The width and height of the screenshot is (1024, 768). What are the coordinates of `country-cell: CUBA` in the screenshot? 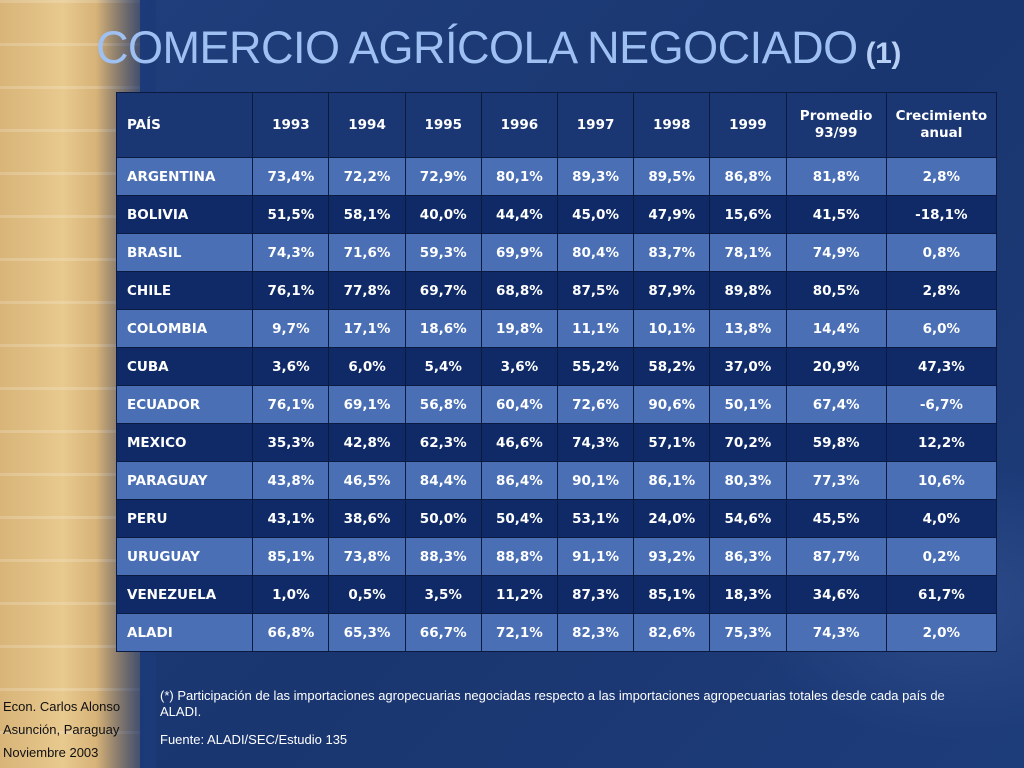 It's located at (184, 366).